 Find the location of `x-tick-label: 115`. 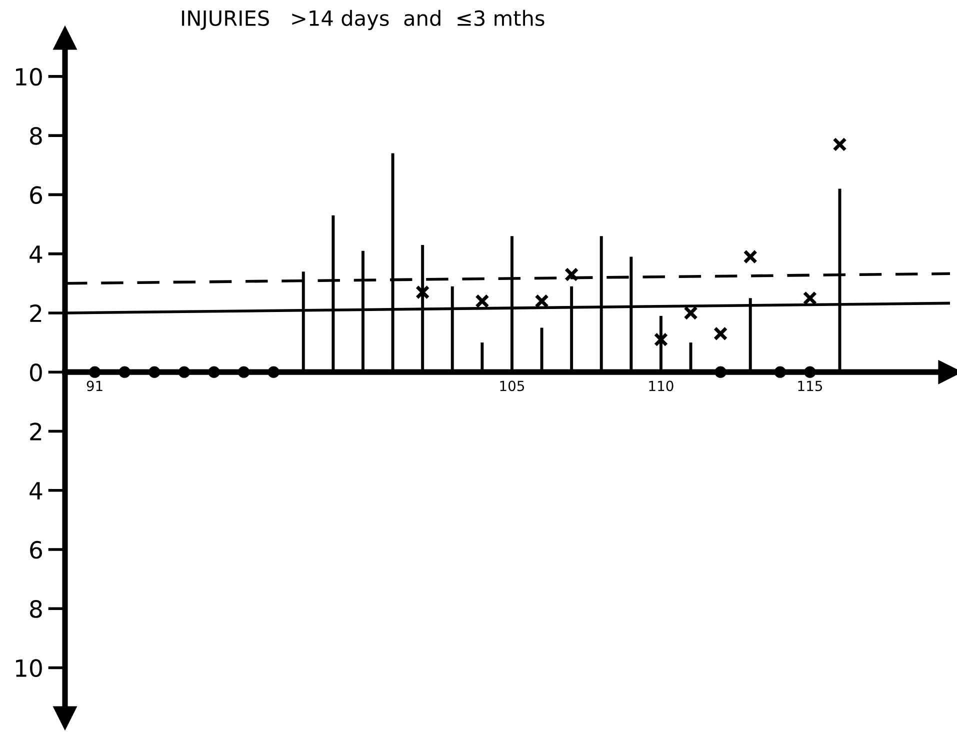

x-tick-label: 115 is located at coordinates (810, 386).